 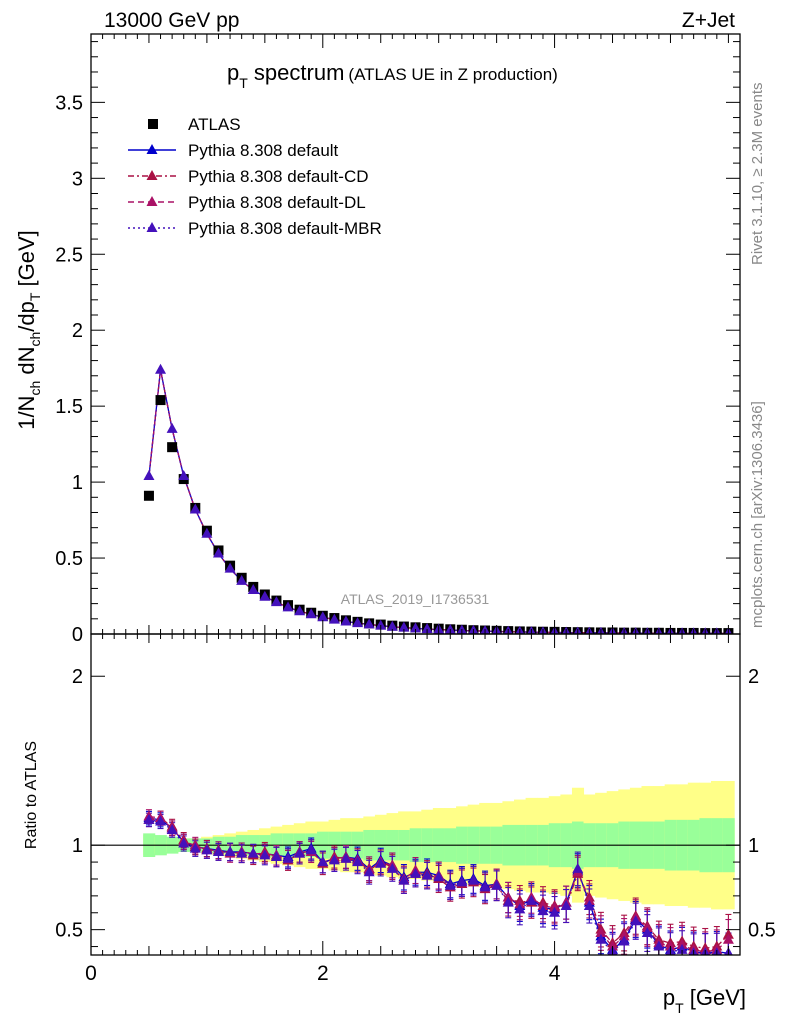 What do you see at coordinates (757, 514) in the screenshot?
I see `mcplots-label: mcplots.cern.ch [arXiv:1306.3436]` at bounding box center [757, 514].